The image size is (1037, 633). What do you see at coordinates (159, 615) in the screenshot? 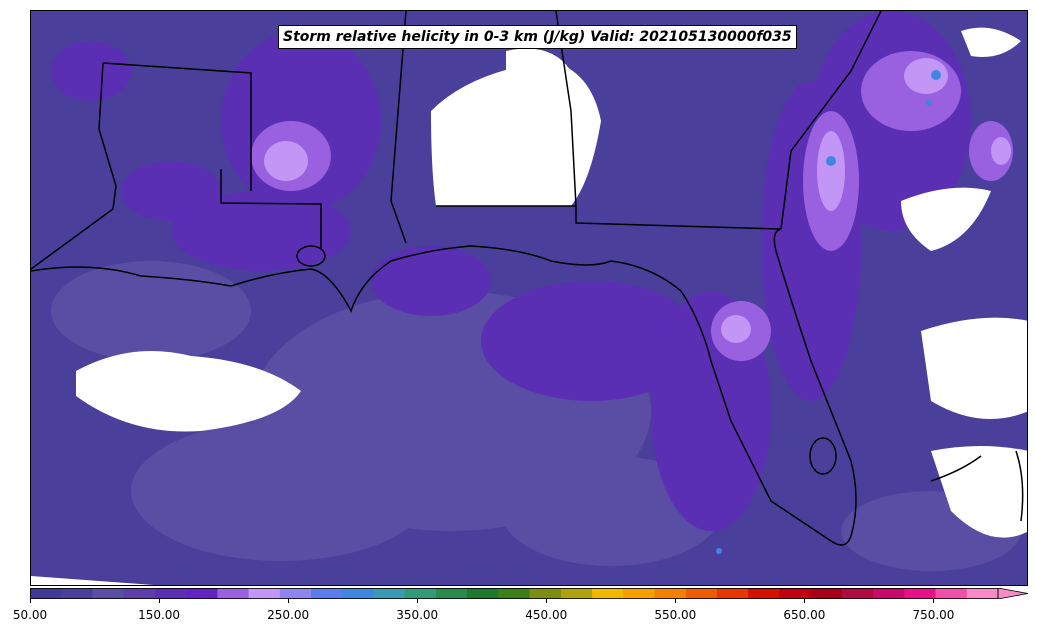
I see `colorbar-tick-label: 150.00` at bounding box center [159, 615].